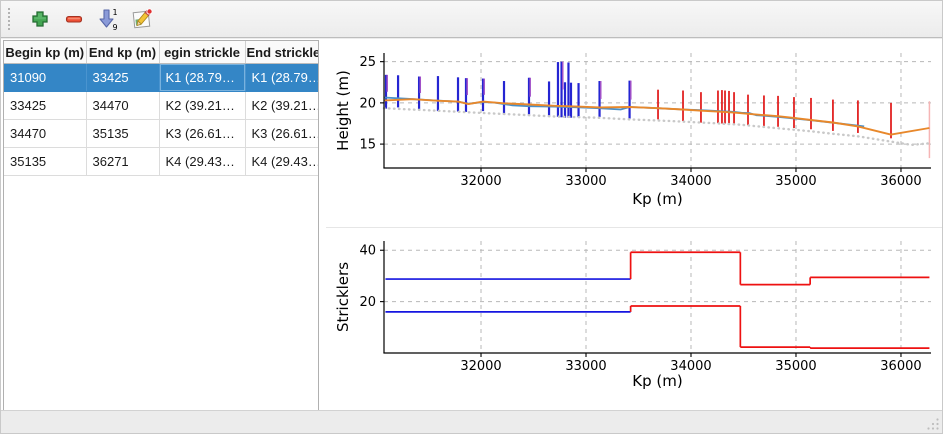  I want to click on minus-icon, so click(74, 19).